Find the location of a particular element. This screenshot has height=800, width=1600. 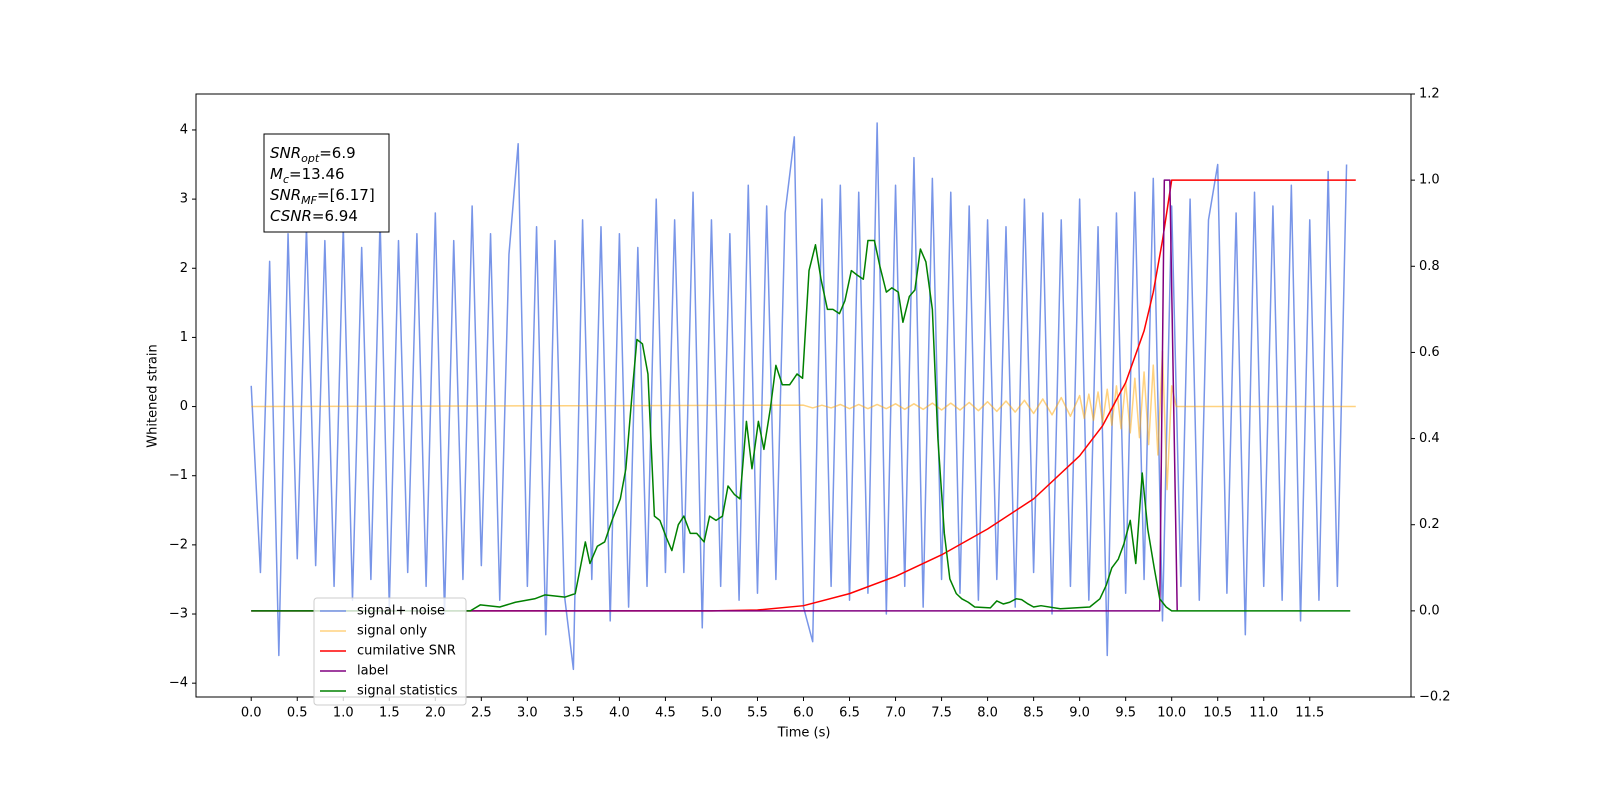

y2-tick-label: 0.2 is located at coordinates (1429, 524).